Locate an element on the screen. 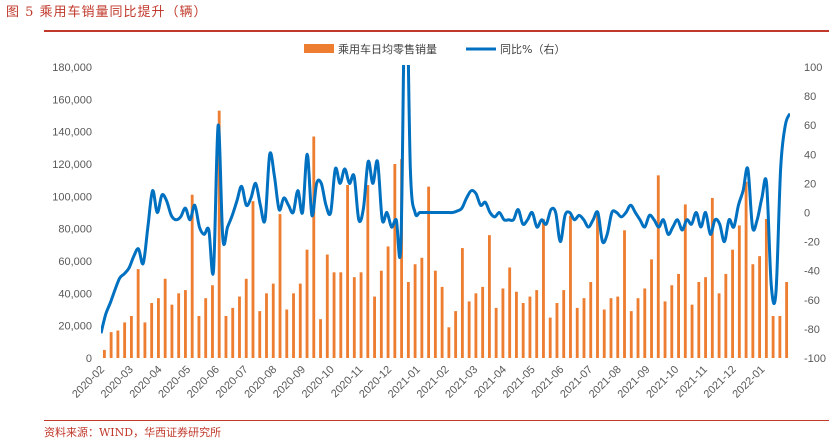 This screenshot has width=835, height=448. y-right-tick-label: 100 is located at coordinates (813, 68).